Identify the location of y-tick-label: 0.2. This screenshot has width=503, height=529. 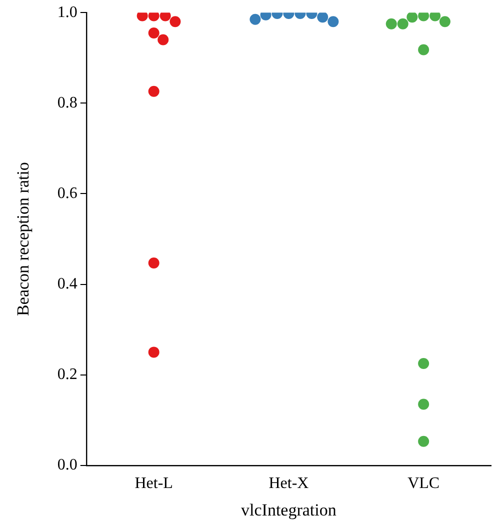
(67, 375).